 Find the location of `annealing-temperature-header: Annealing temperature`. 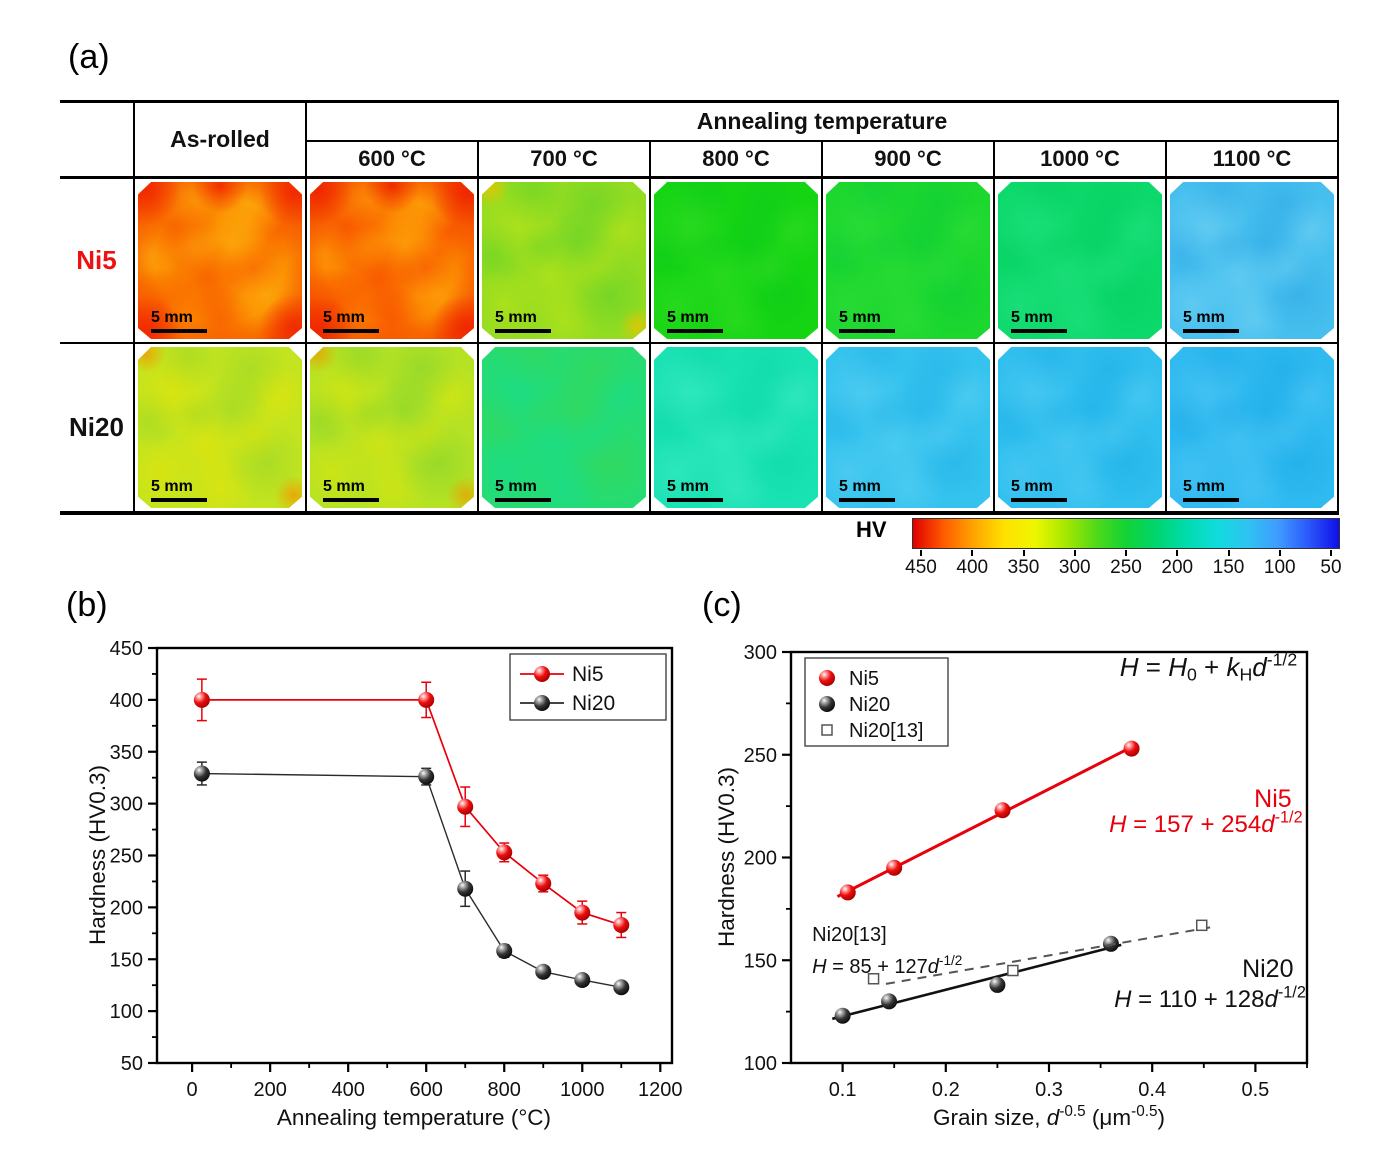

annealing-temperature-header: Annealing temperature is located at coordinates (823, 122).